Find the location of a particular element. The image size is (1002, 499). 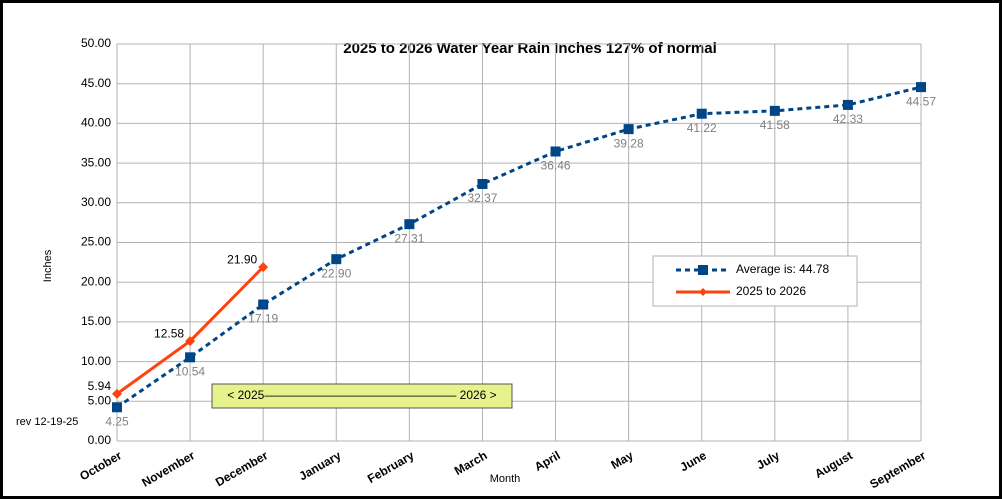

note: rev 12-19-25 is located at coordinates (47, 422).